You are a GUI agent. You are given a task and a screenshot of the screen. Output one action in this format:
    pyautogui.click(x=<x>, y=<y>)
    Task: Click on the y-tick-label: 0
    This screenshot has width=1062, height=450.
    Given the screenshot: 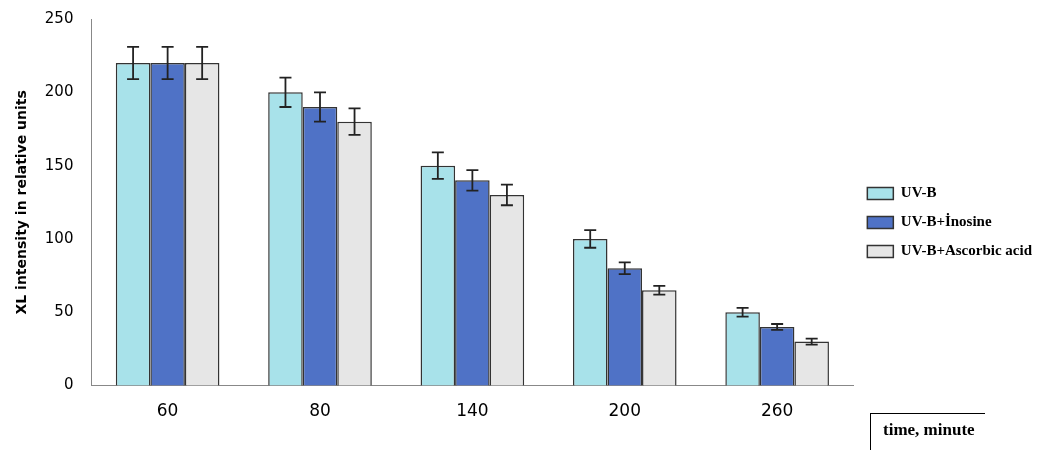 What is the action you would take?
    pyautogui.click(x=68, y=384)
    